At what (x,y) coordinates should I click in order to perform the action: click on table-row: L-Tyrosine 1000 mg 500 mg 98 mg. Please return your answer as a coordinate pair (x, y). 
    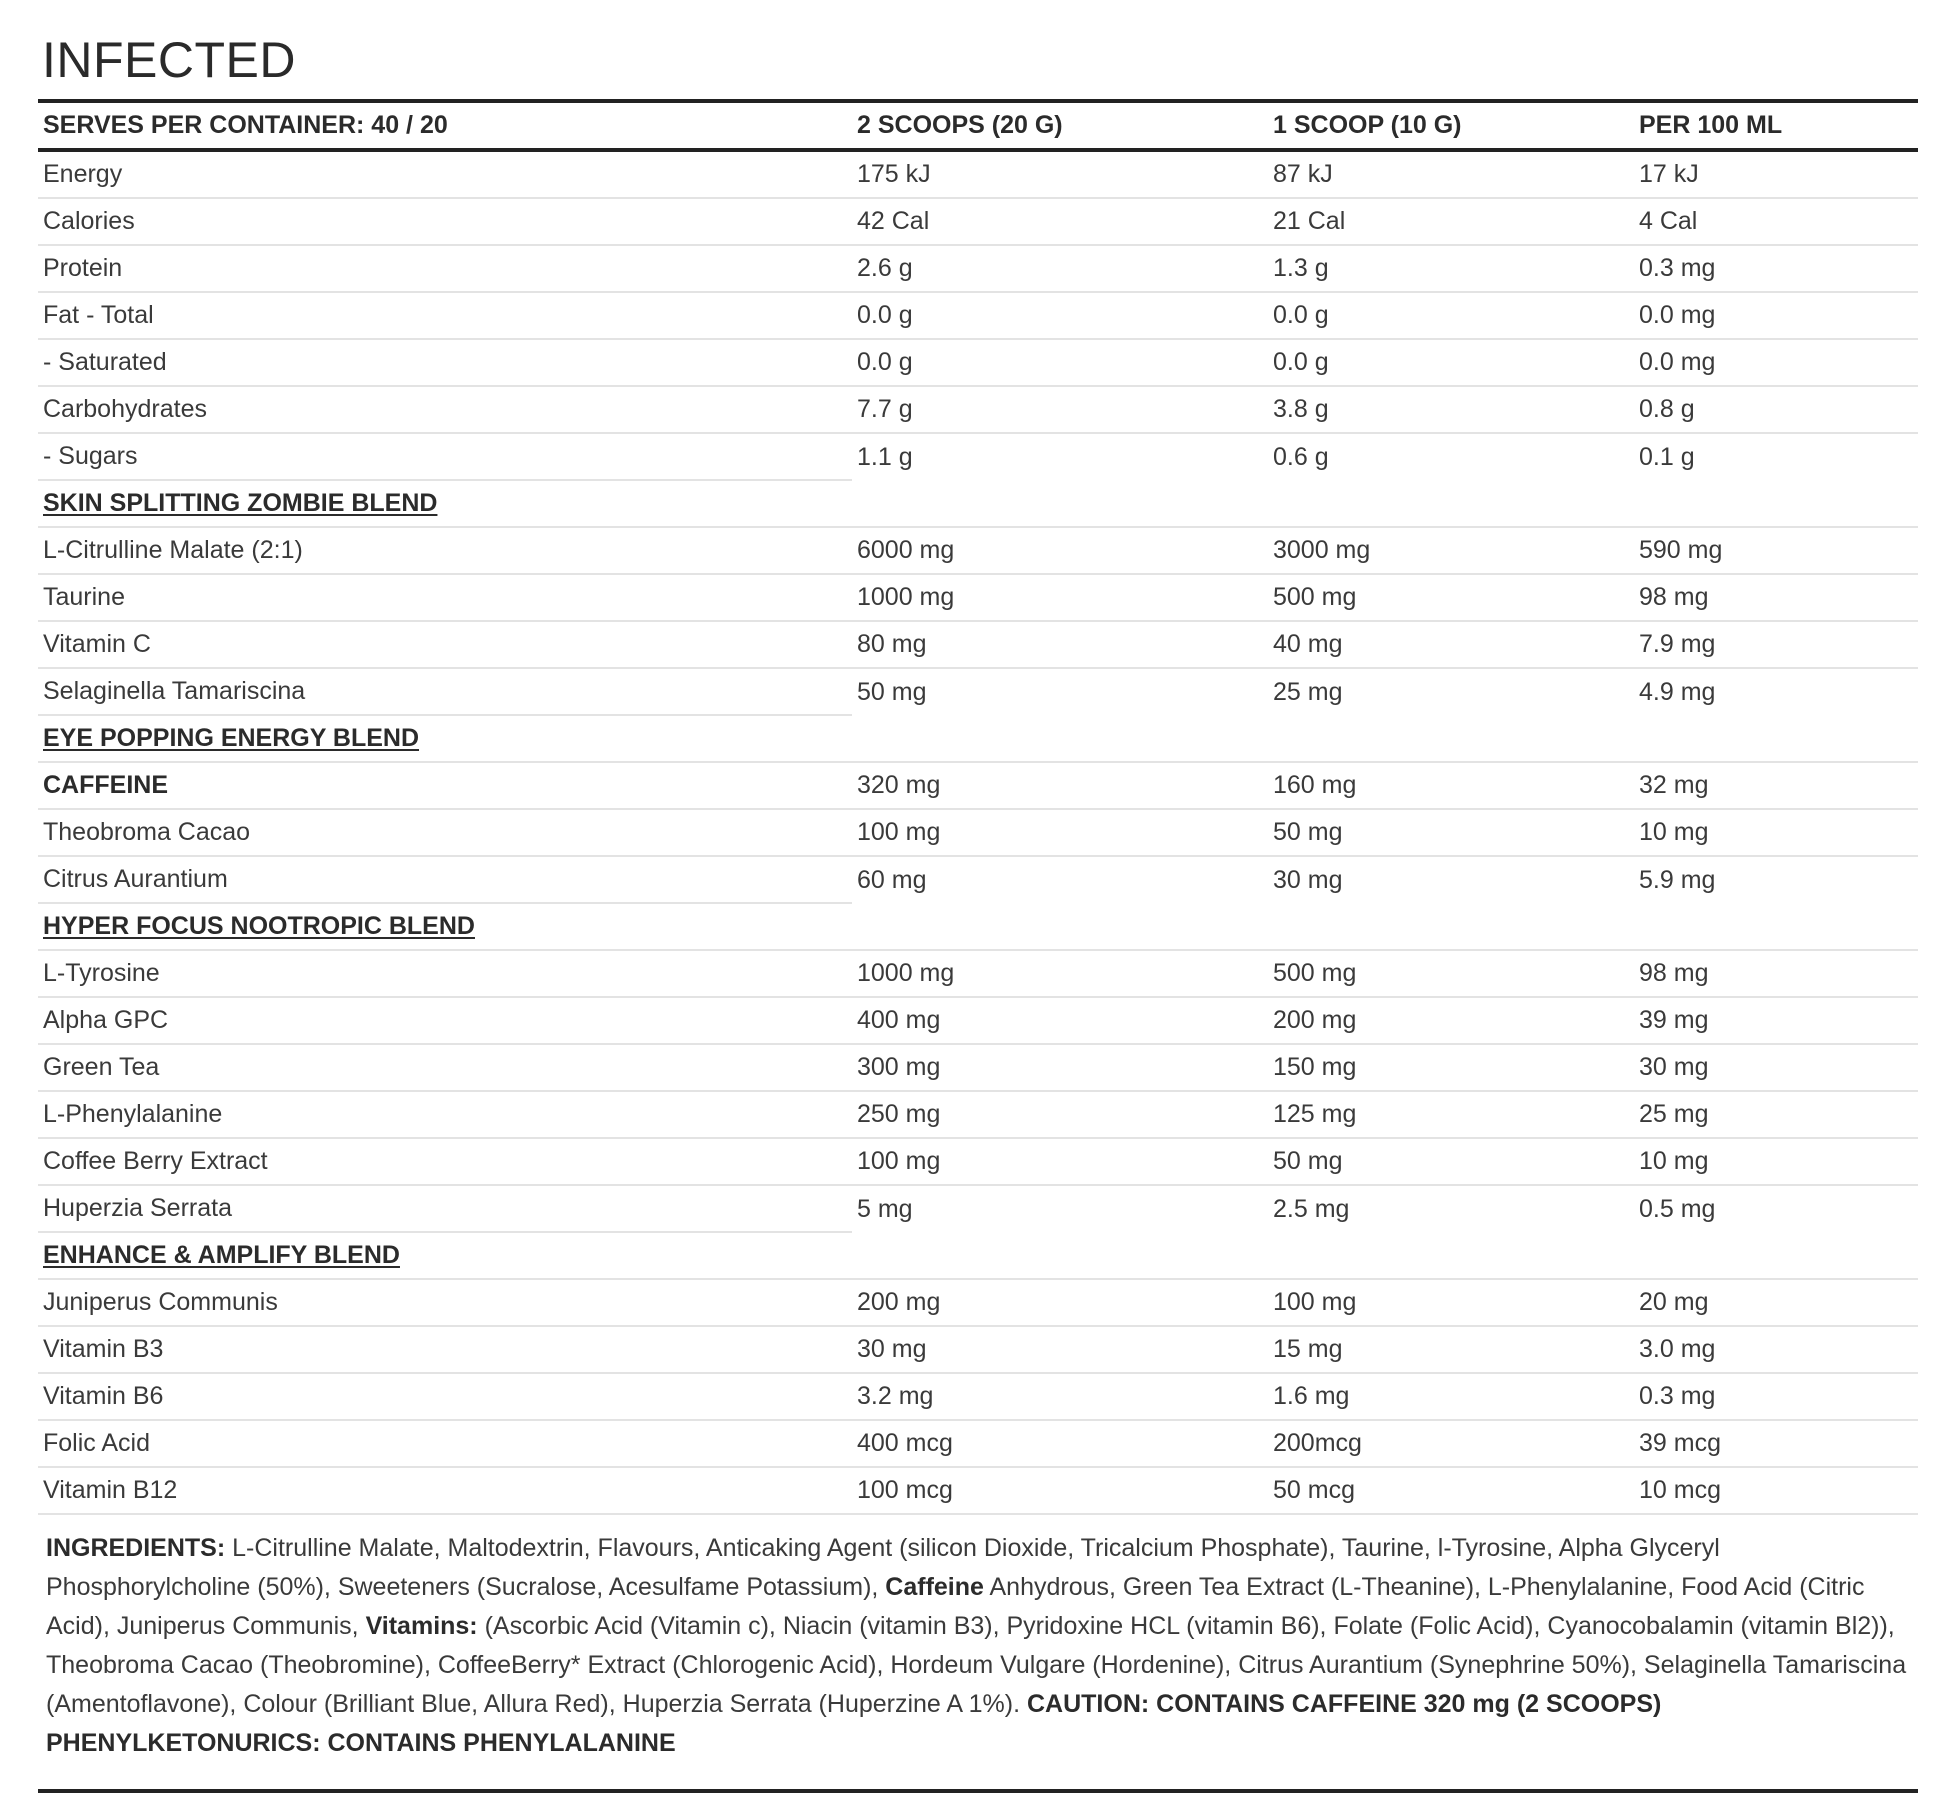
    Looking at the image, I should click on (978, 974).